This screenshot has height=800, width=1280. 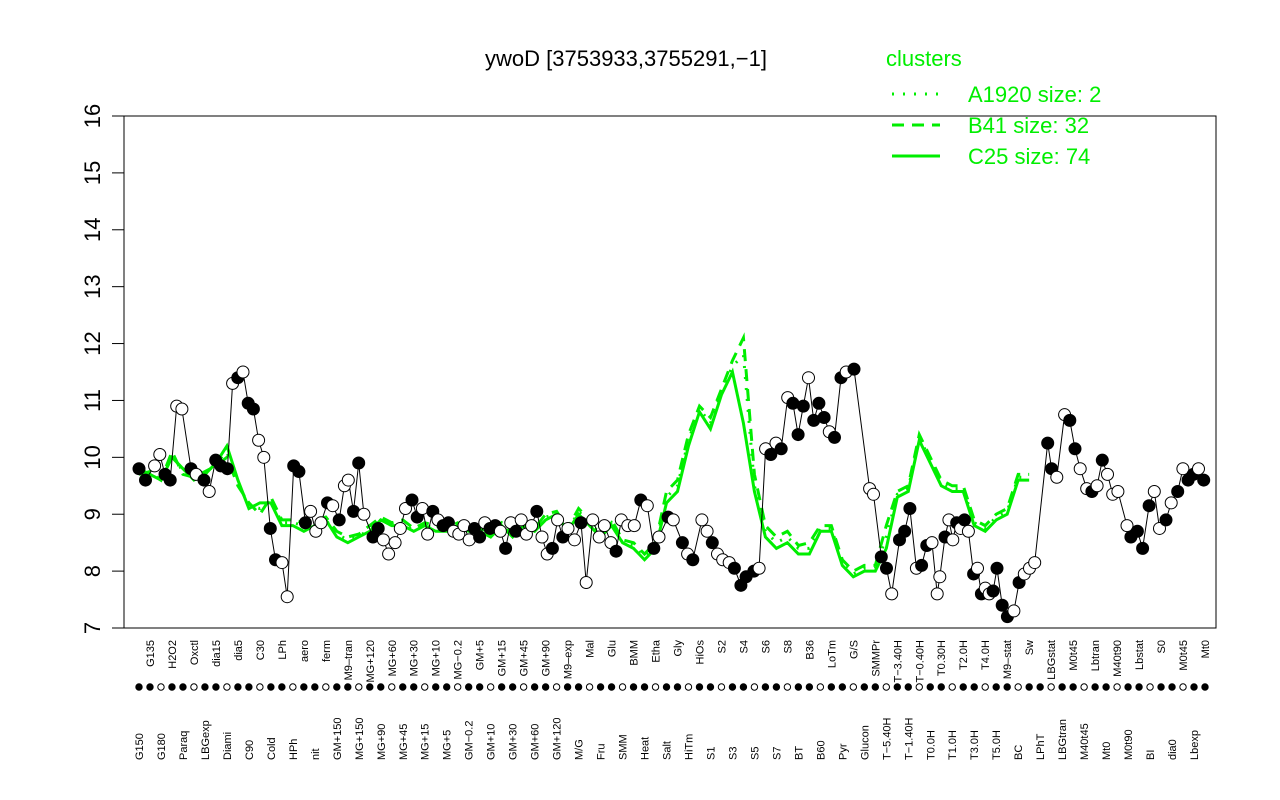 What do you see at coordinates (338, 739) in the screenshot?
I see `condition-label: GM+150` at bounding box center [338, 739].